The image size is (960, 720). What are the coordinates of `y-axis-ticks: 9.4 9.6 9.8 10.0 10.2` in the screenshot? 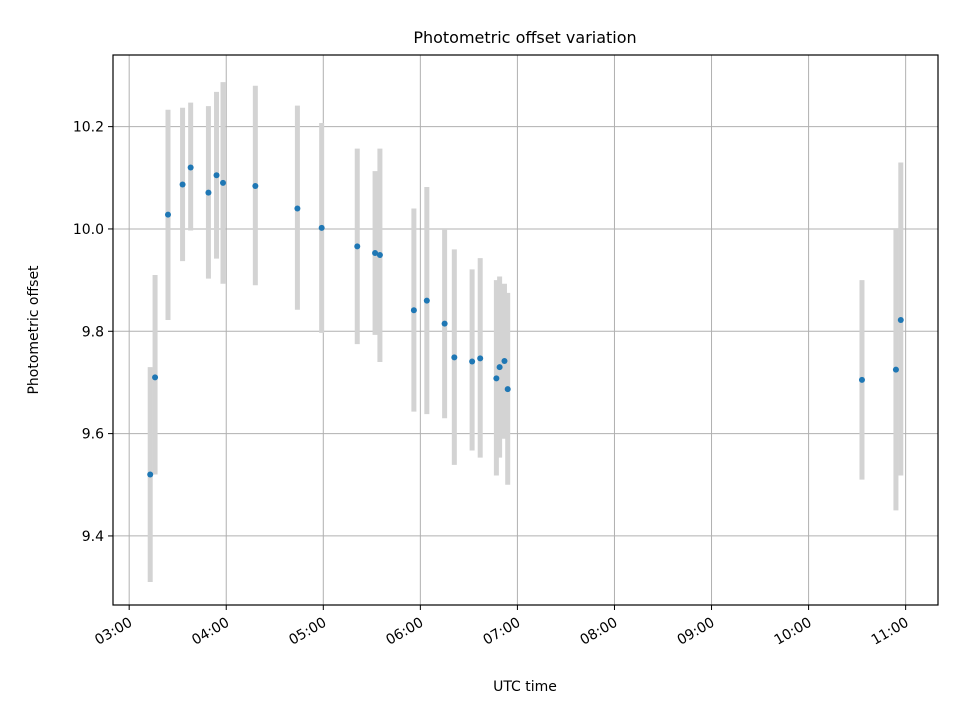 It's located at (93, 332).